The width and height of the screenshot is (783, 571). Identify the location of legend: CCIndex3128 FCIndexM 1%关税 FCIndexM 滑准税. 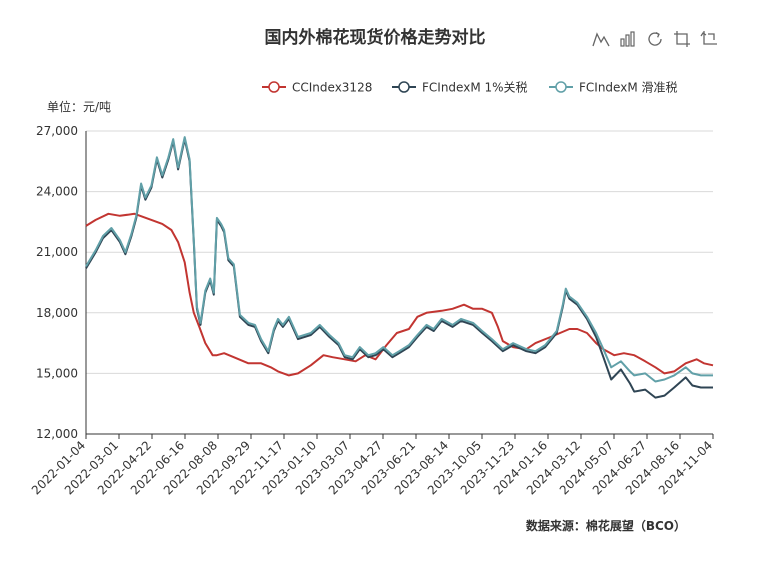
(470, 88).